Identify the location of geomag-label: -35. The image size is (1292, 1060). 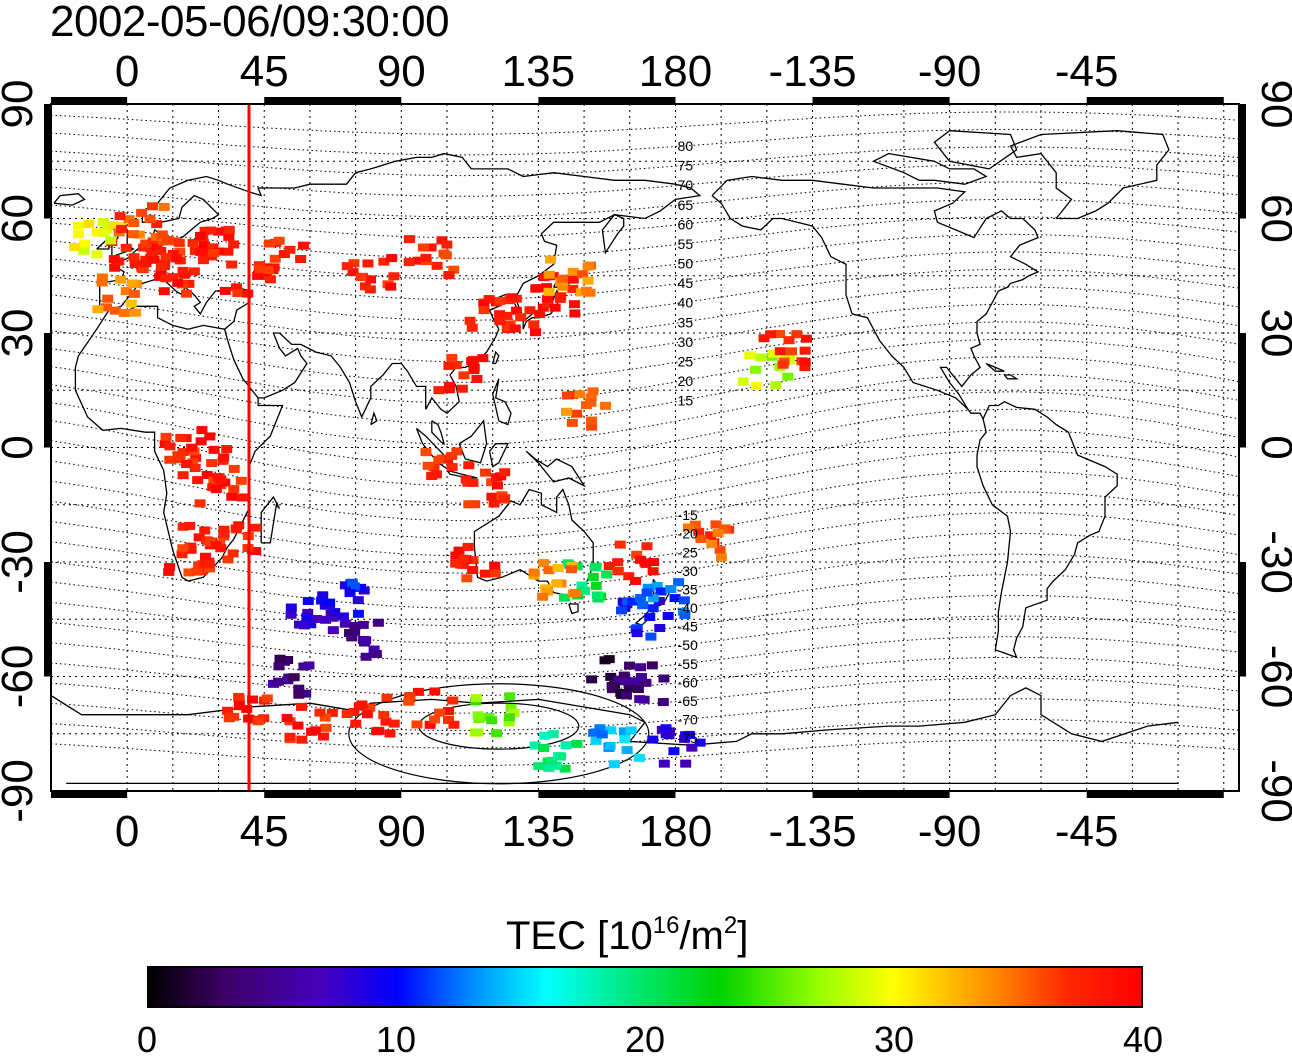
(688, 589).